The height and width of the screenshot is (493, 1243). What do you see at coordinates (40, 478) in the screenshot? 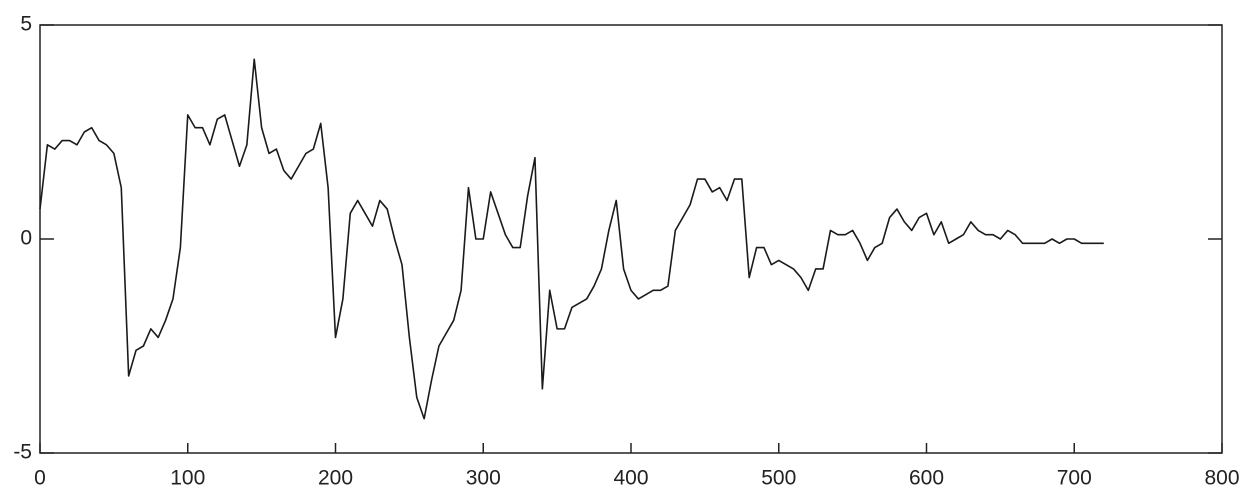
I see `x-tick-label: 0` at bounding box center [40, 478].